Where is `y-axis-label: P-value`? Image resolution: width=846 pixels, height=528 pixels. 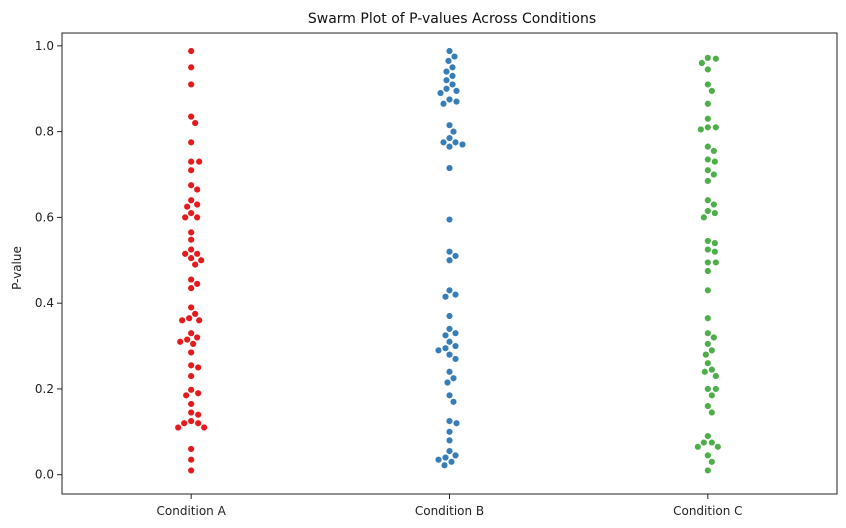
y-axis-label: P-value is located at coordinates (17, 268).